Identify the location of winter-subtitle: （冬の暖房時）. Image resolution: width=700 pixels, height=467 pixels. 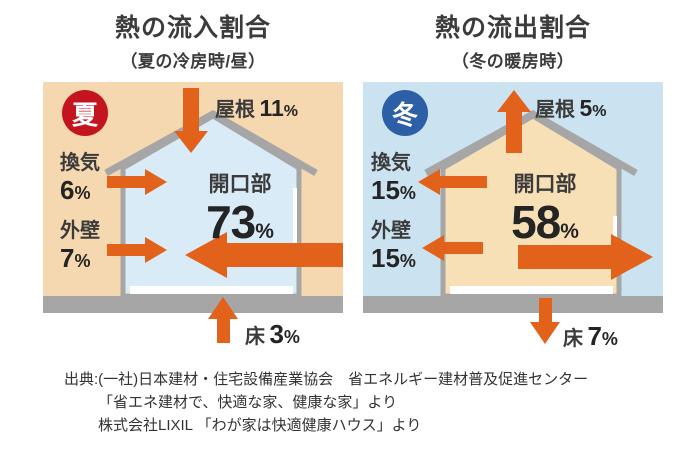
(513, 61).